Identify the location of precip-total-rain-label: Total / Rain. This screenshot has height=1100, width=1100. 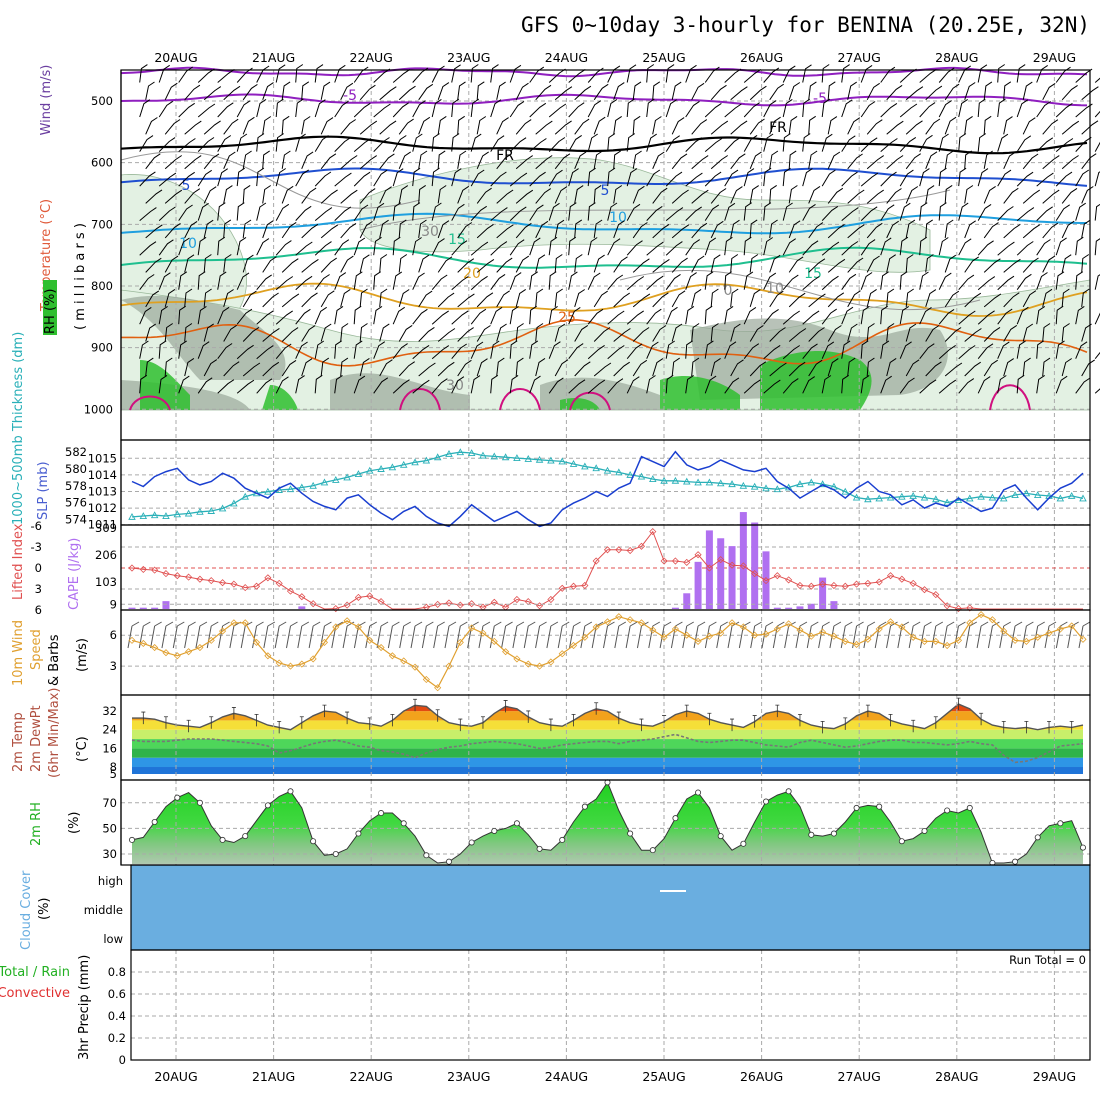
(35, 972).